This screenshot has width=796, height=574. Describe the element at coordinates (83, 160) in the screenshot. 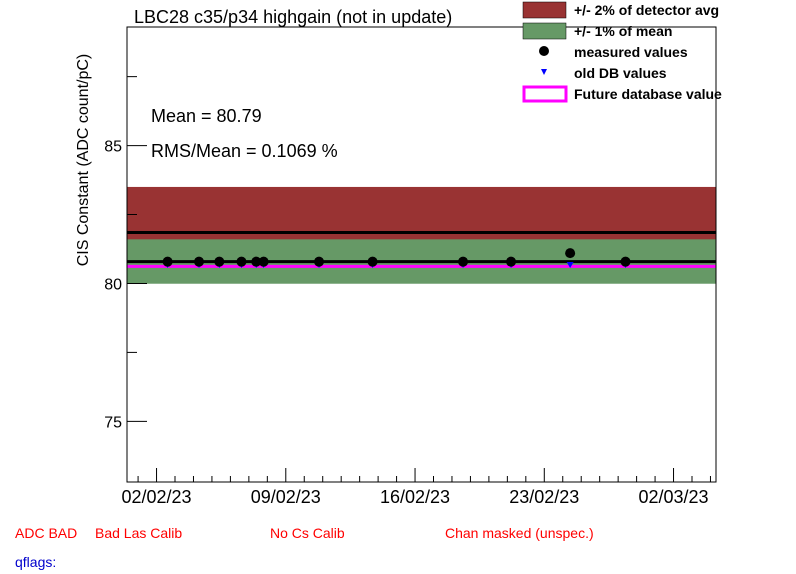

I see `y-axis-label: CIS Constant (ADC count/pC)` at that location.